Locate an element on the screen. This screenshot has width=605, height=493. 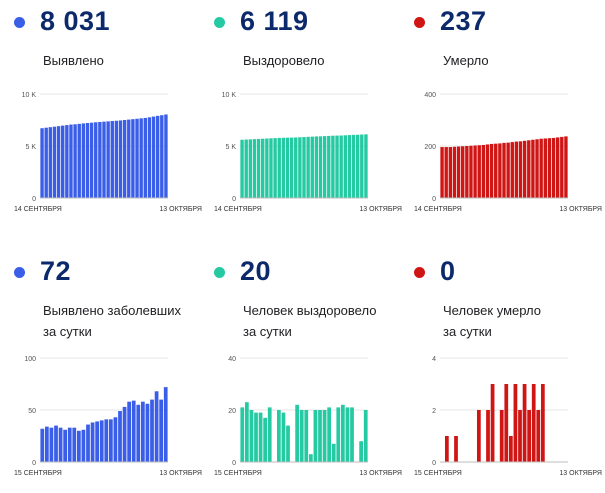
y-tick-label: 50 is located at coordinates (32, 411).